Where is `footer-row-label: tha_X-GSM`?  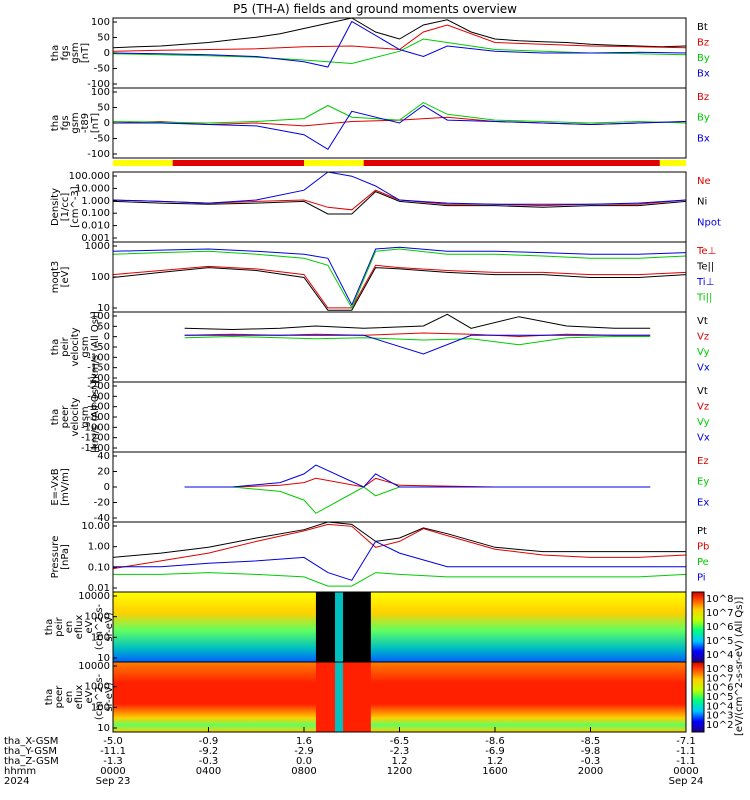
footer-row-label: tha_X-GSM is located at coordinates (31, 741).